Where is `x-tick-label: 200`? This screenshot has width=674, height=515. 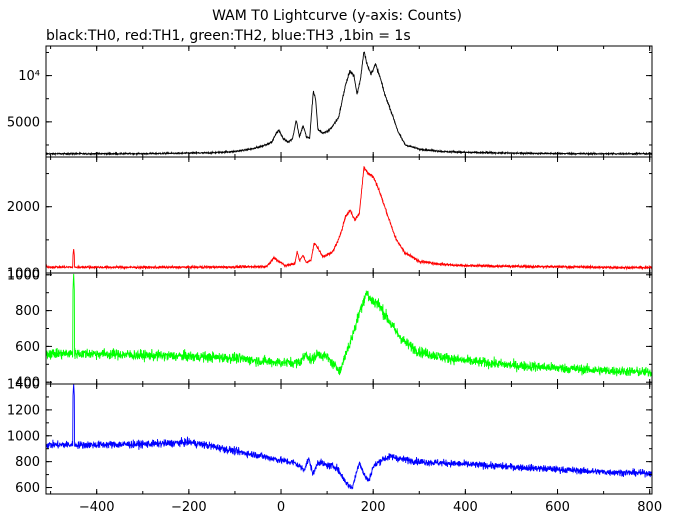
x-tick-label: 200 is located at coordinates (373, 507).